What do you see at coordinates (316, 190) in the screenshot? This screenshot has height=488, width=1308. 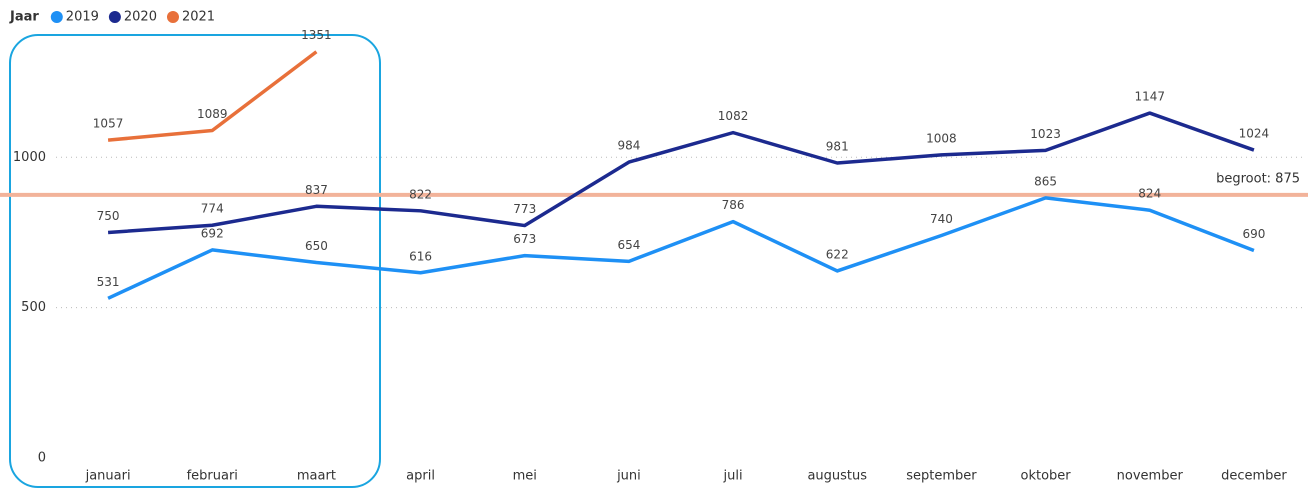 I see `data-label: 837` at bounding box center [316, 190].